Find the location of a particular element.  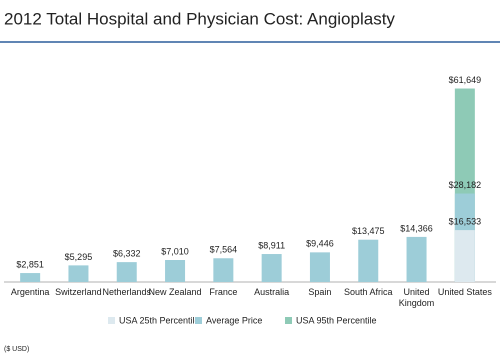

x-tick-label: Netherlands is located at coordinates (127, 292).